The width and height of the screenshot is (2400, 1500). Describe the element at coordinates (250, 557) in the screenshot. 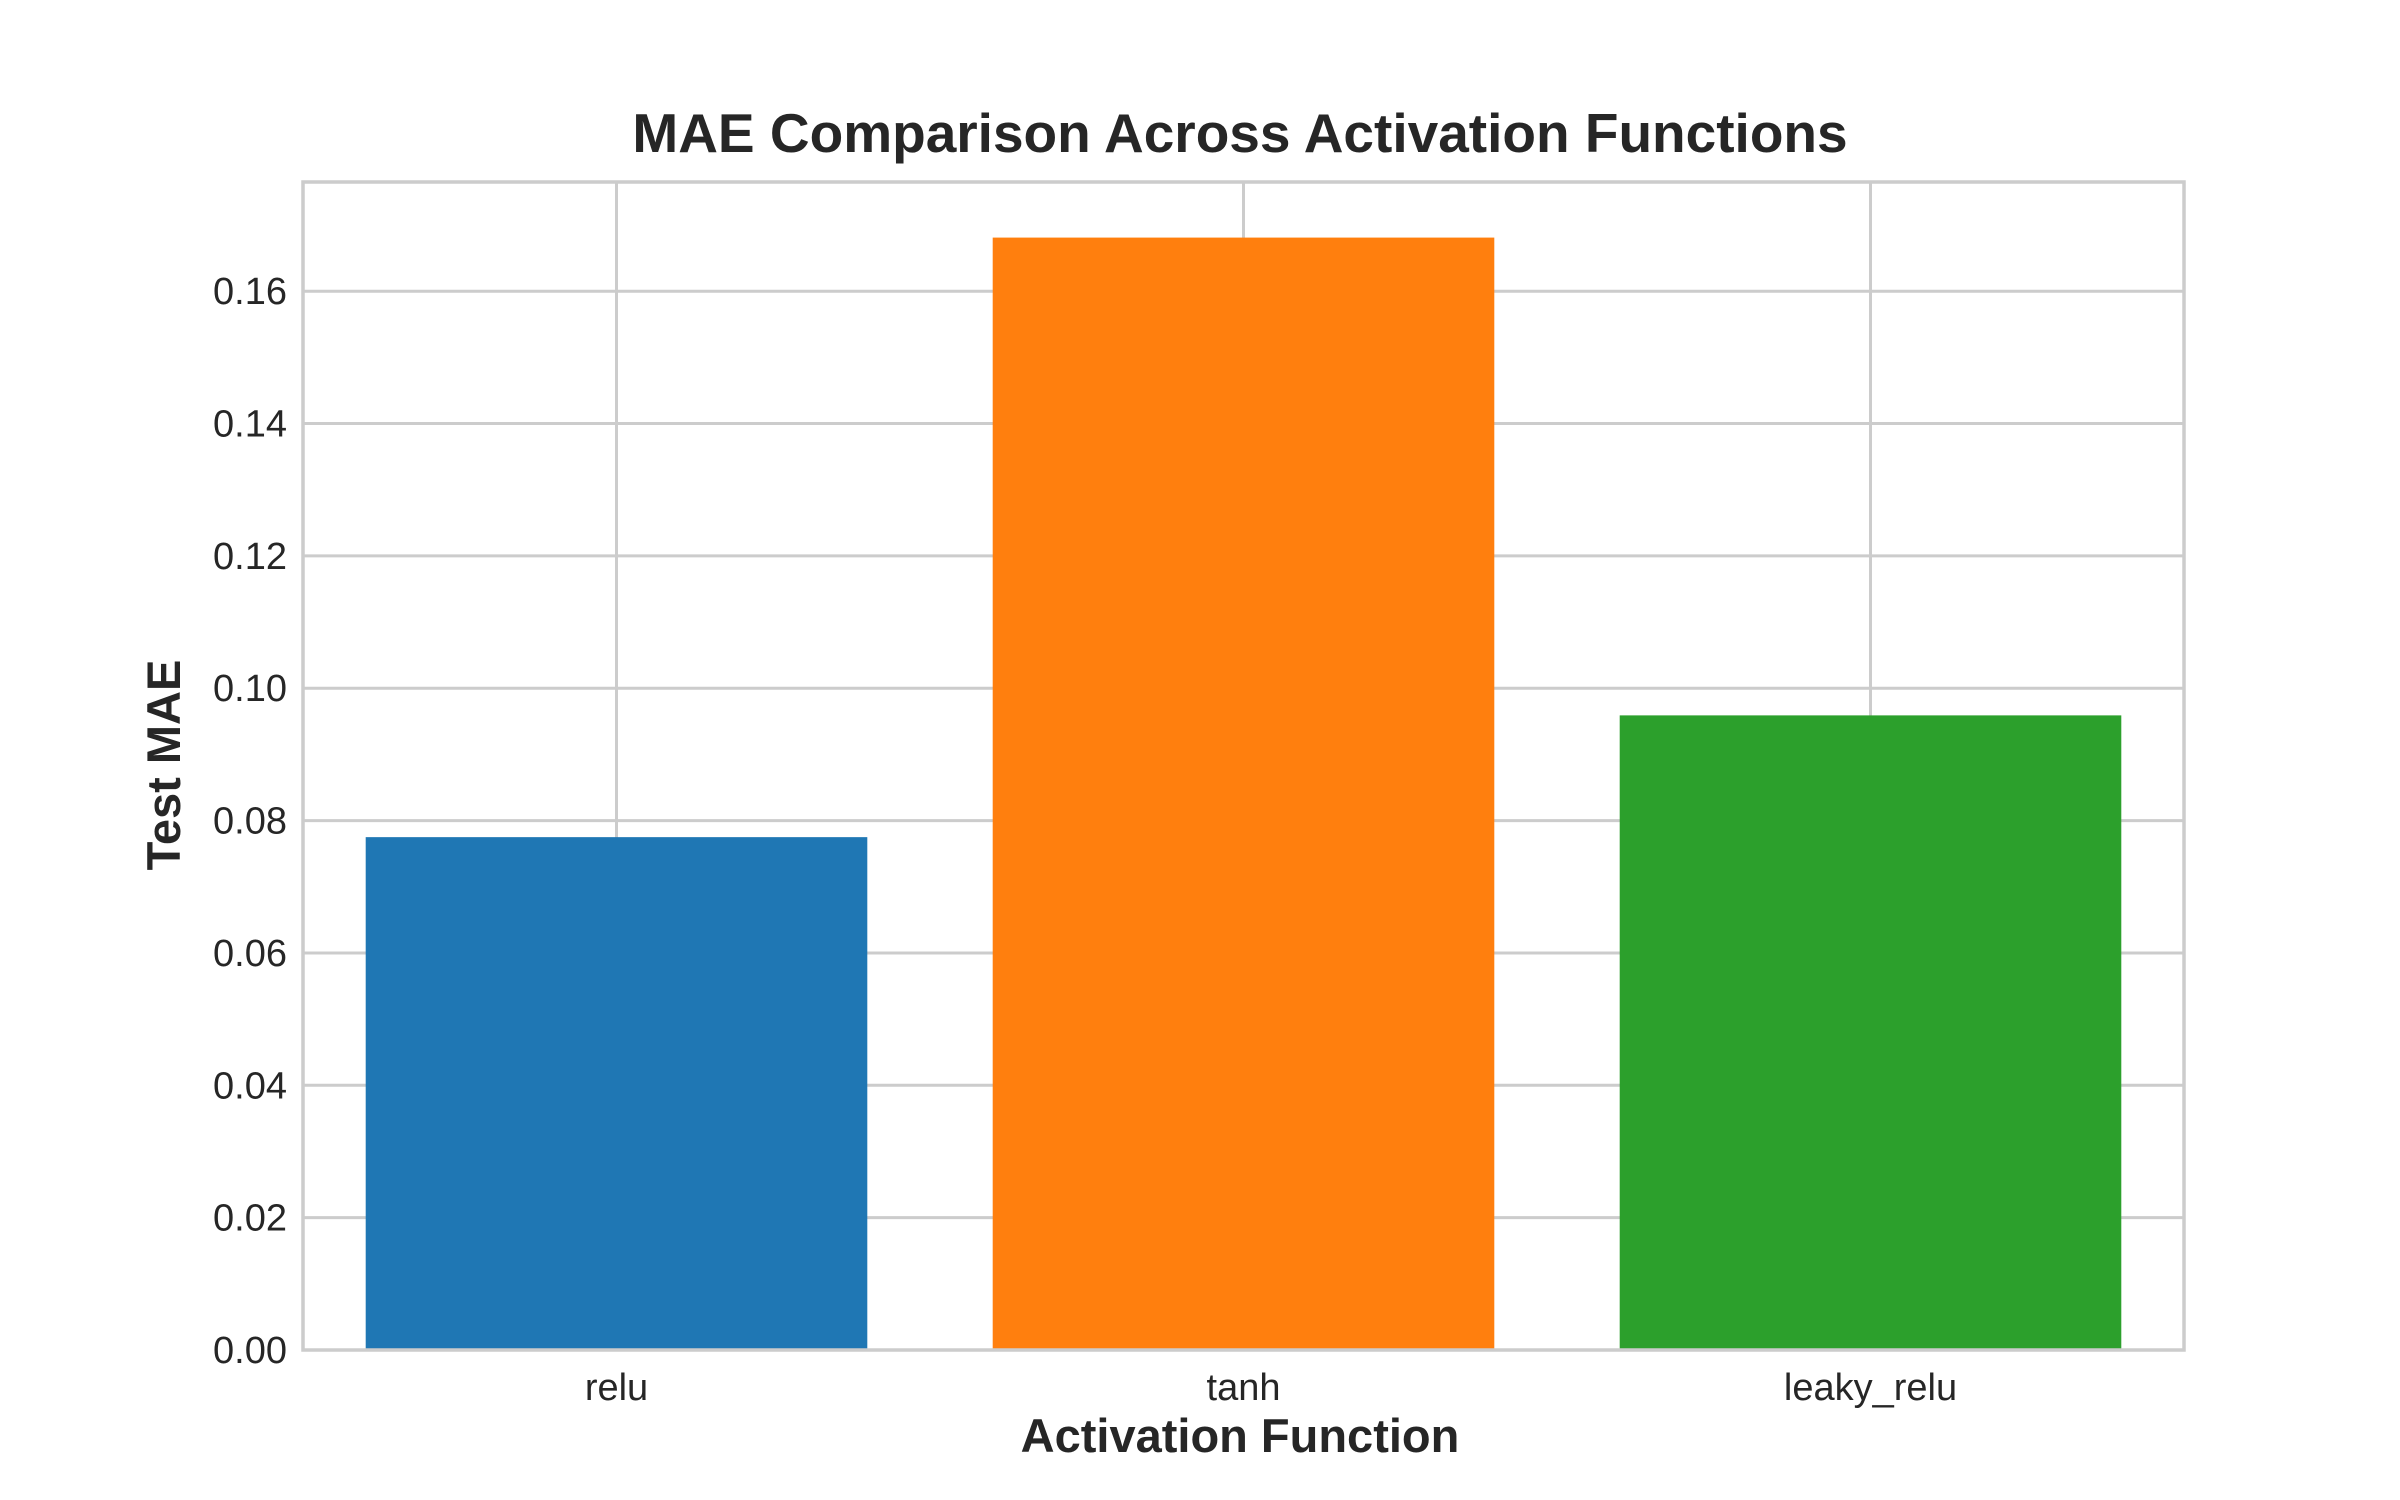

I see `y-tick-label: 0.12` at that location.